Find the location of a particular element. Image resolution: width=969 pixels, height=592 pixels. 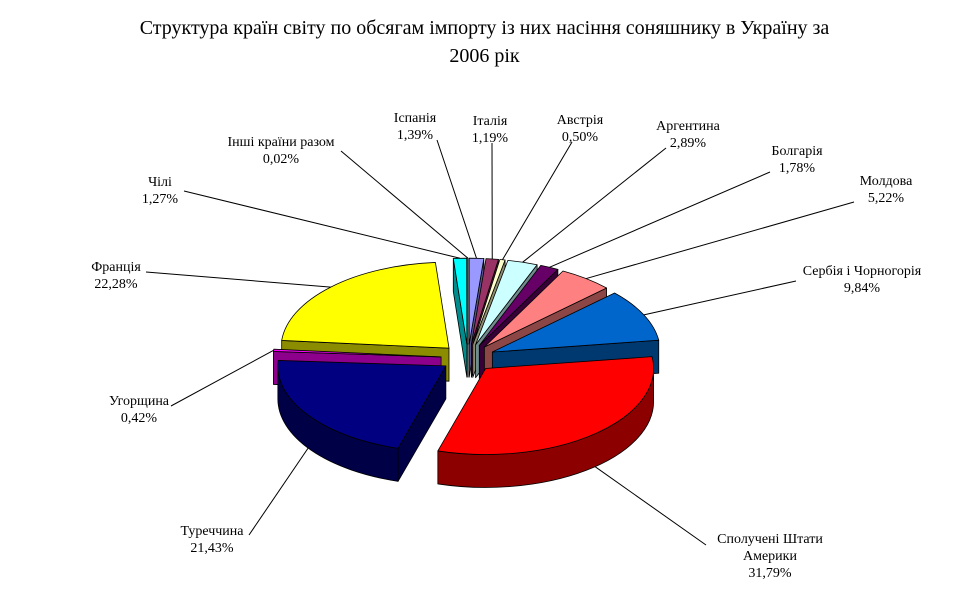

slice-name-label-4: Болгарія is located at coordinates (797, 151).